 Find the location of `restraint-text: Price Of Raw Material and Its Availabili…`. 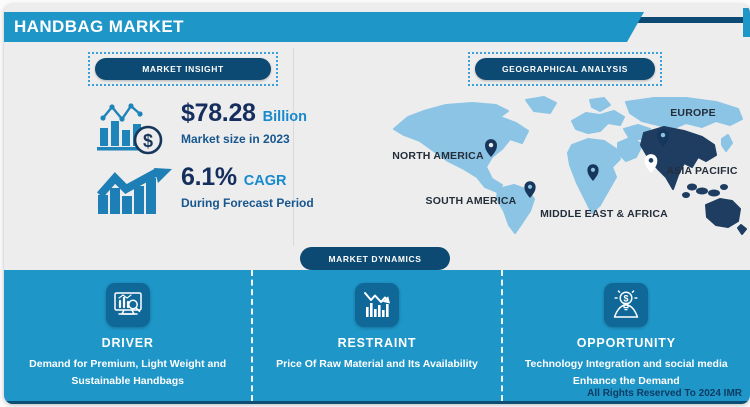

restraint-text: Price Of Raw Material and Its Availabili… is located at coordinates (377, 364).